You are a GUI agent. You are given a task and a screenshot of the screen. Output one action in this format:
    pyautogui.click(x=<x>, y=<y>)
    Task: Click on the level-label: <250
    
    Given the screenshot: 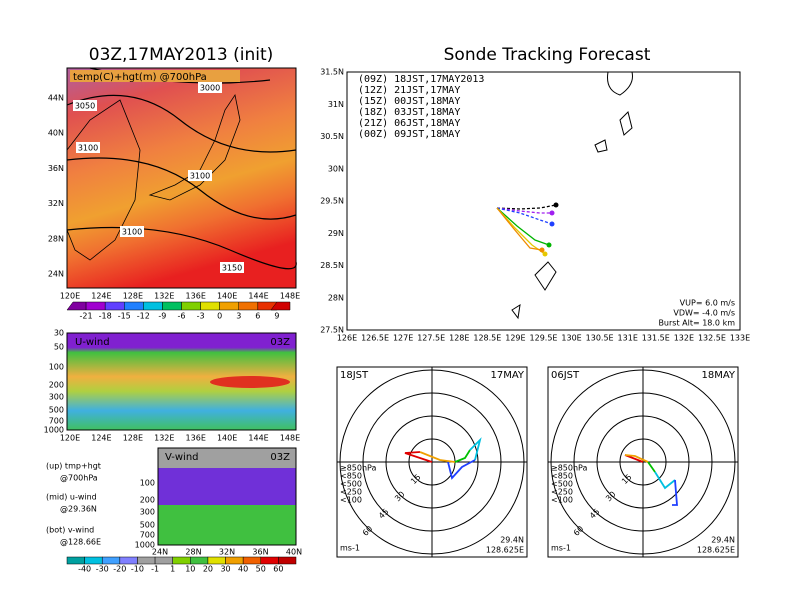 What is the action you would take?
    pyautogui.click(x=562, y=492)
    